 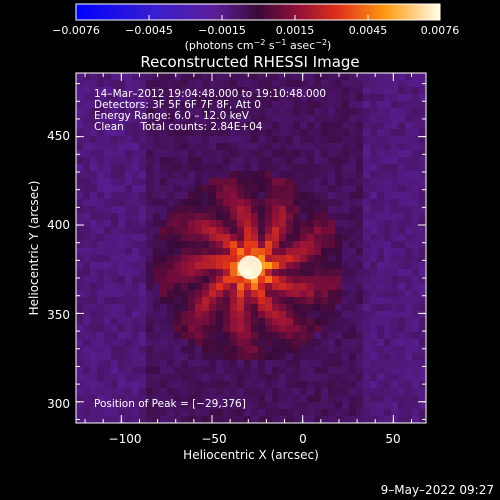 What do you see at coordinates (440, 30) in the screenshot?
I see `colorbar-tick-label: 0.0076` at bounding box center [440, 30].